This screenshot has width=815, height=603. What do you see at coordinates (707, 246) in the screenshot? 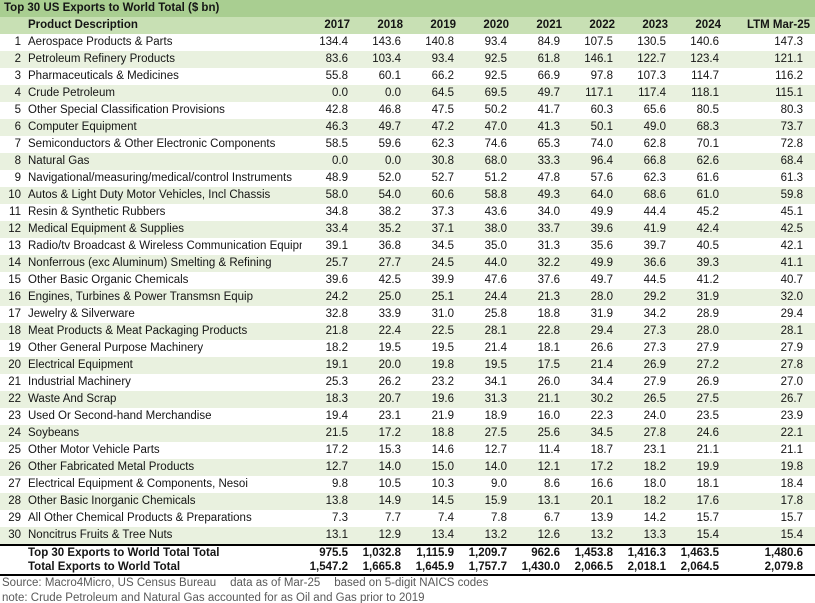
I see `value-cell: 40.5` at bounding box center [707, 246].